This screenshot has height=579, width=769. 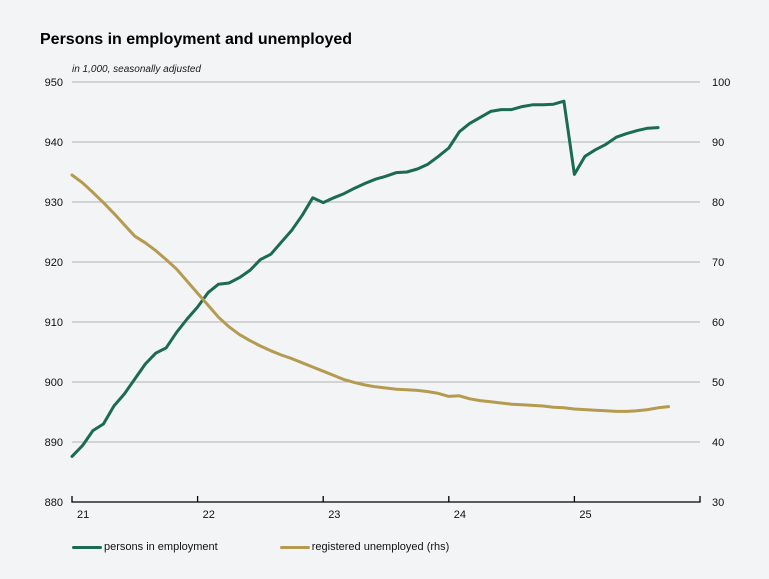 I want to click on svg-text: 880, so click(x=54, y=503).